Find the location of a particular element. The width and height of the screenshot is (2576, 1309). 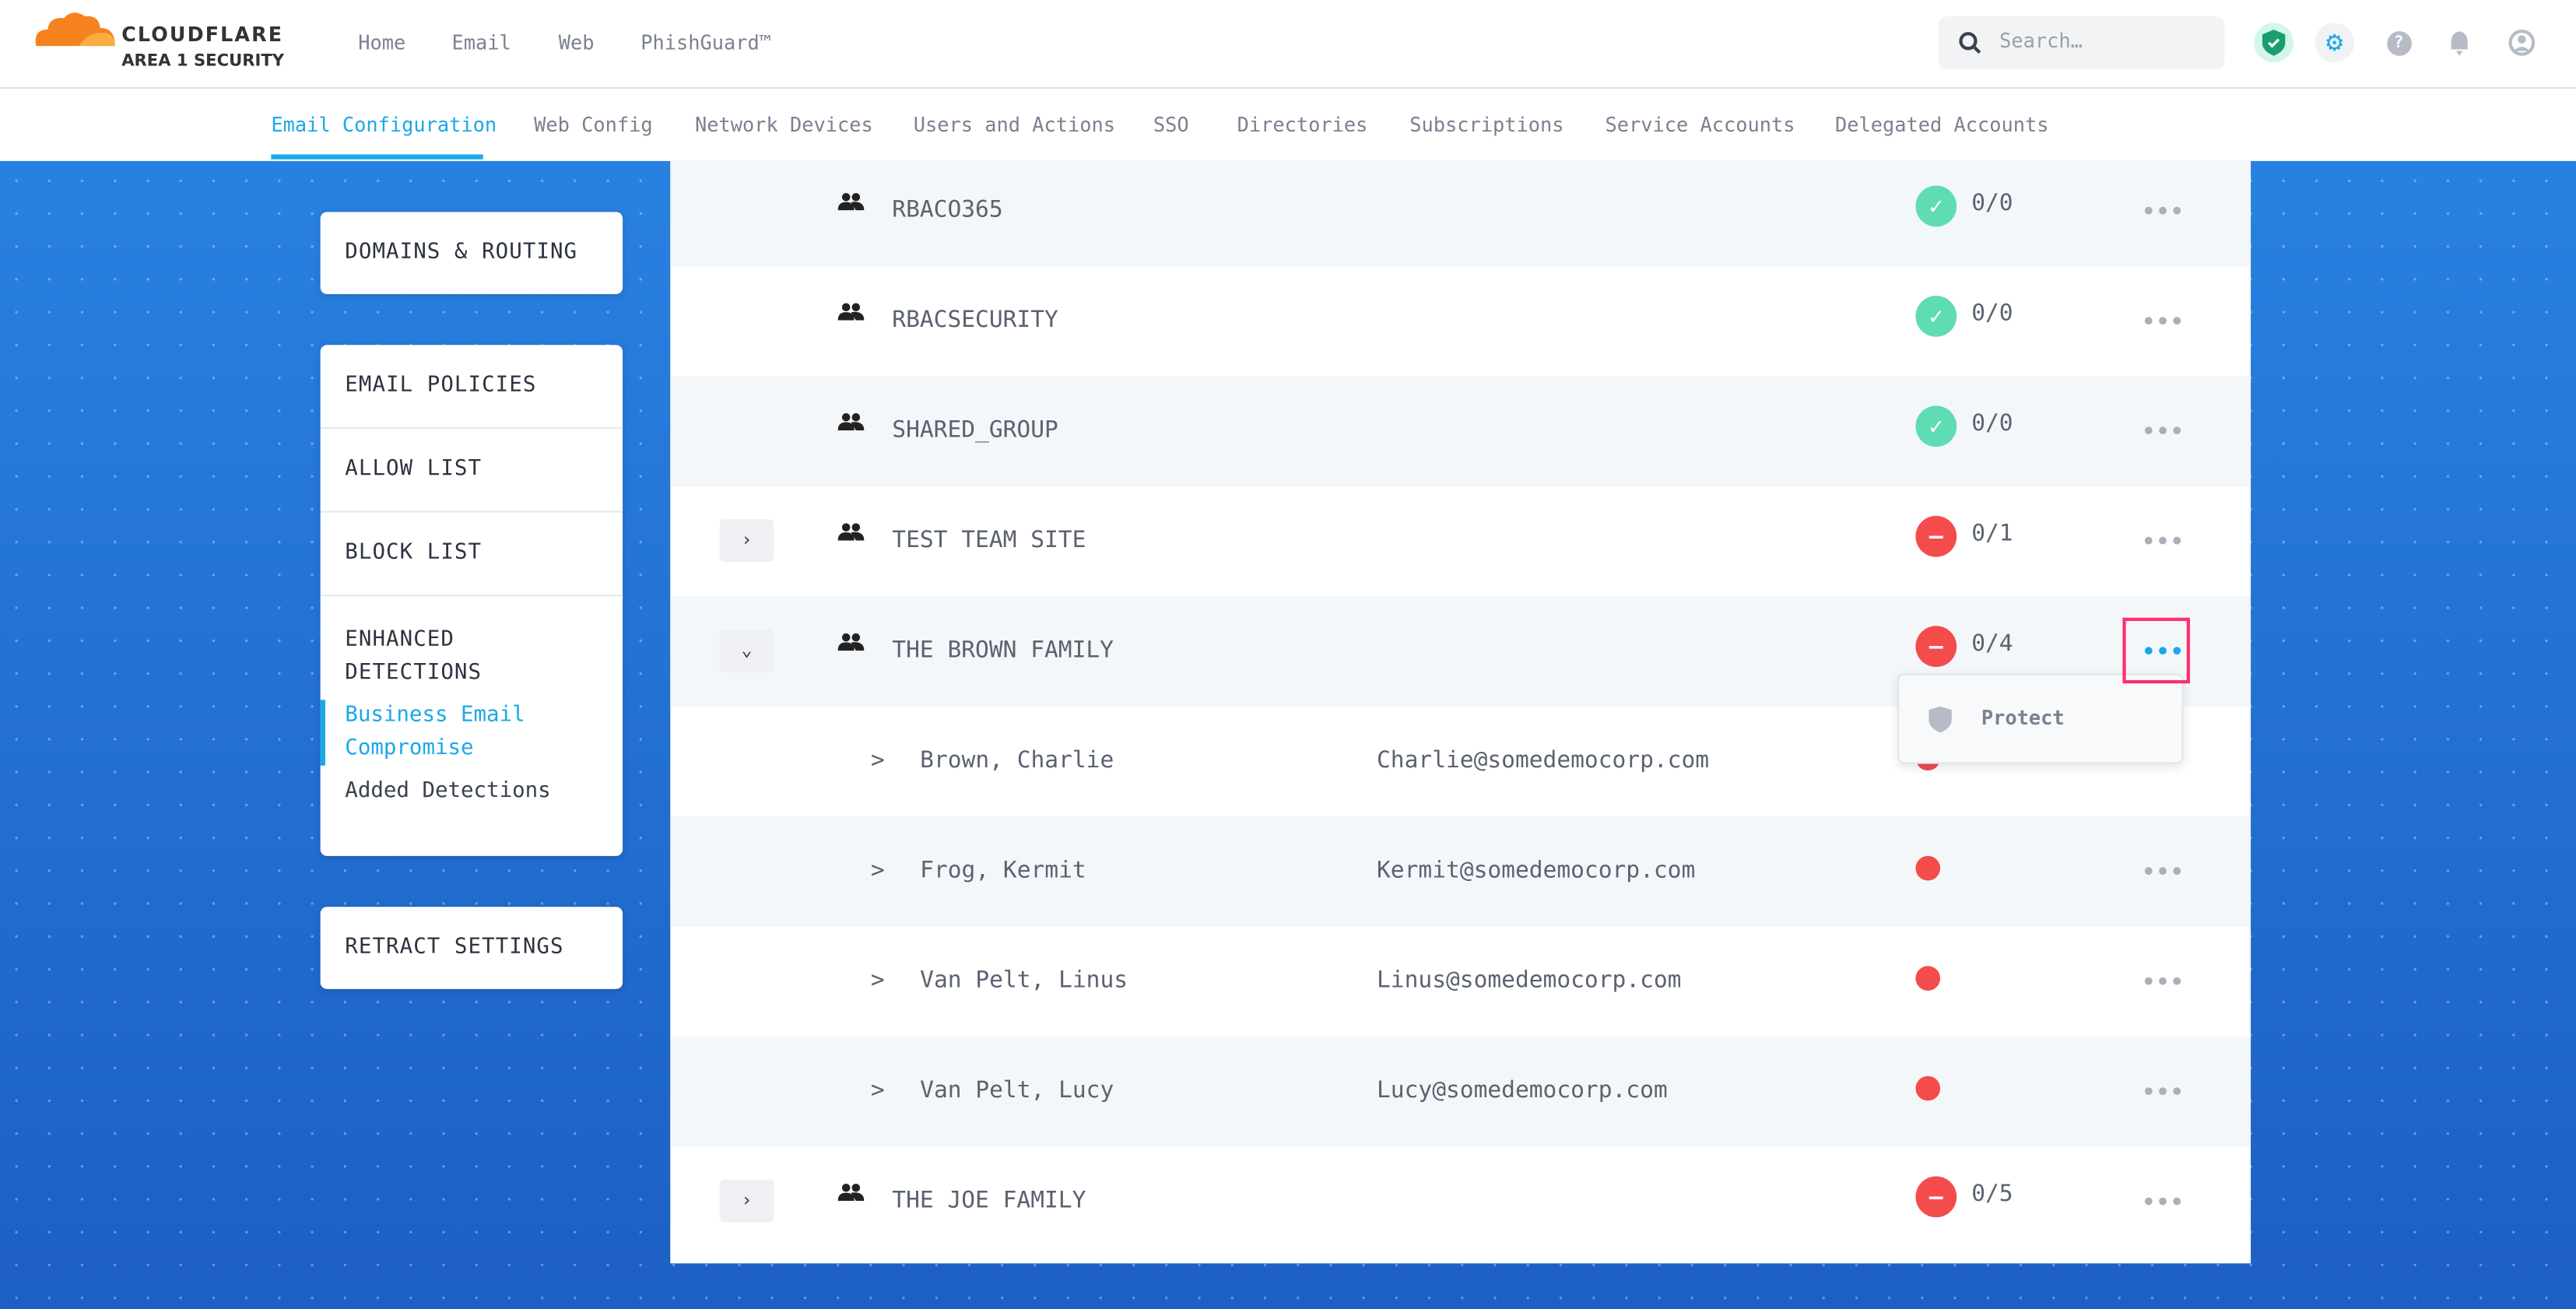

protected-count: 0/1 is located at coordinates (1992, 534).